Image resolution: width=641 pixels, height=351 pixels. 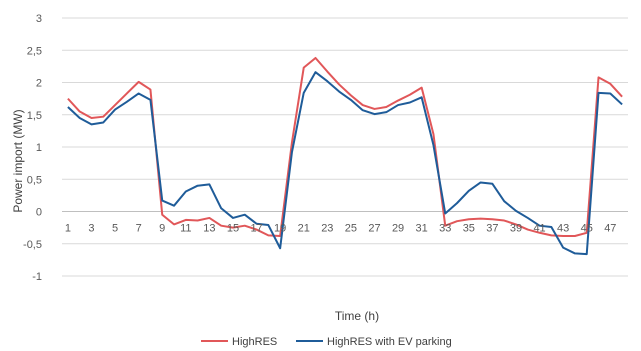 I want to click on legend-label: HighRES, so click(x=254, y=342).